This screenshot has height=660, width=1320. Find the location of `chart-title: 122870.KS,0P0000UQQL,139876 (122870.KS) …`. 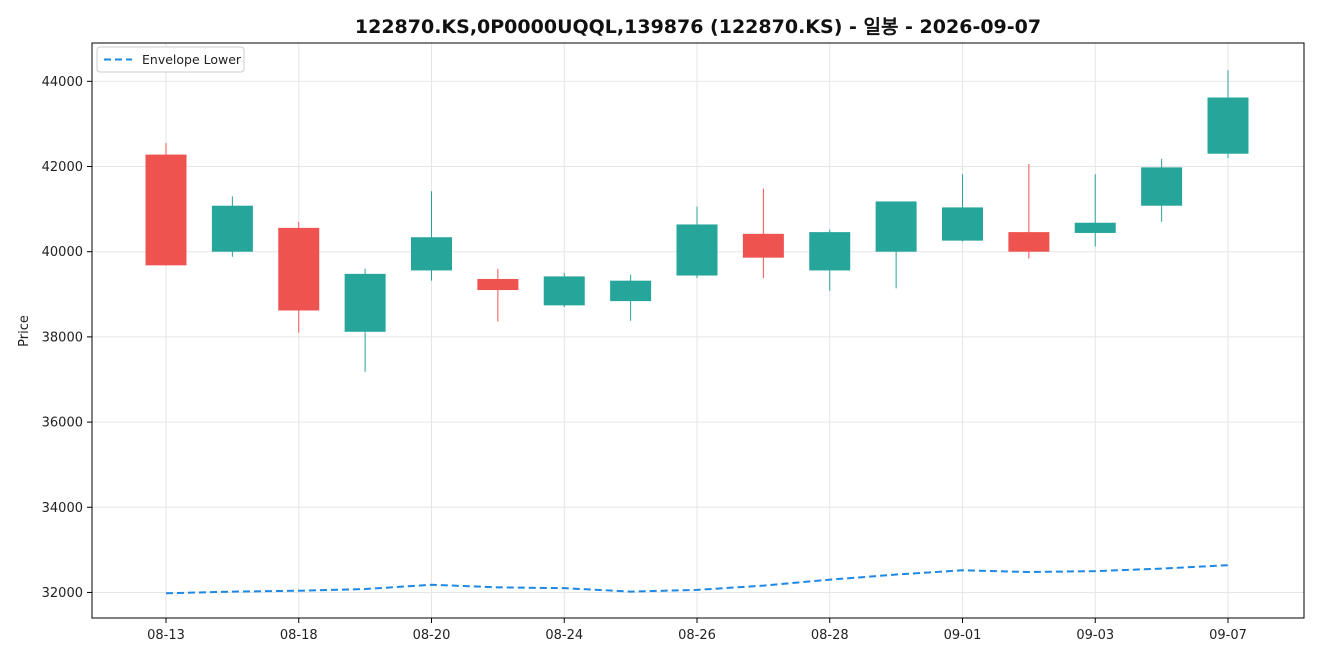

chart-title: 122870.KS,0P0000UQQL,139876 (122870.KS) … is located at coordinates (698, 27).